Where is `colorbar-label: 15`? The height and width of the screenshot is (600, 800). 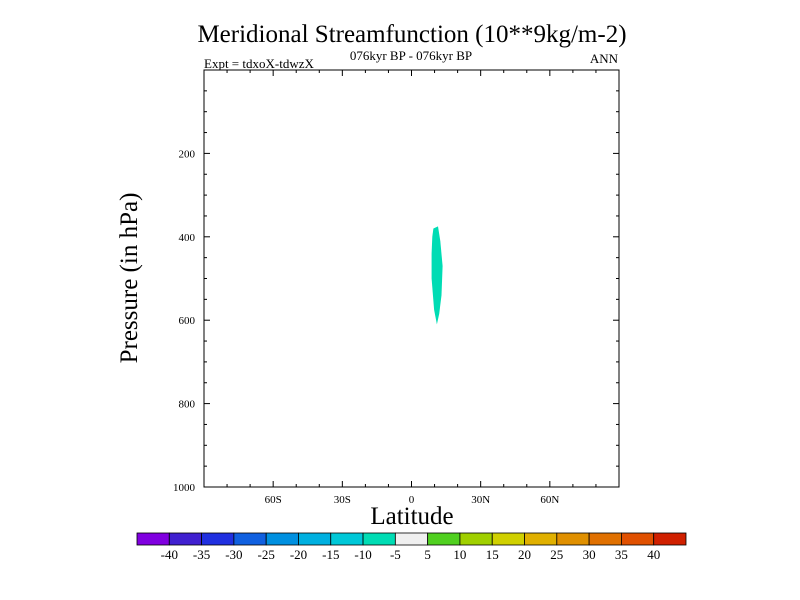 colorbar-label: 15 is located at coordinates (492, 554).